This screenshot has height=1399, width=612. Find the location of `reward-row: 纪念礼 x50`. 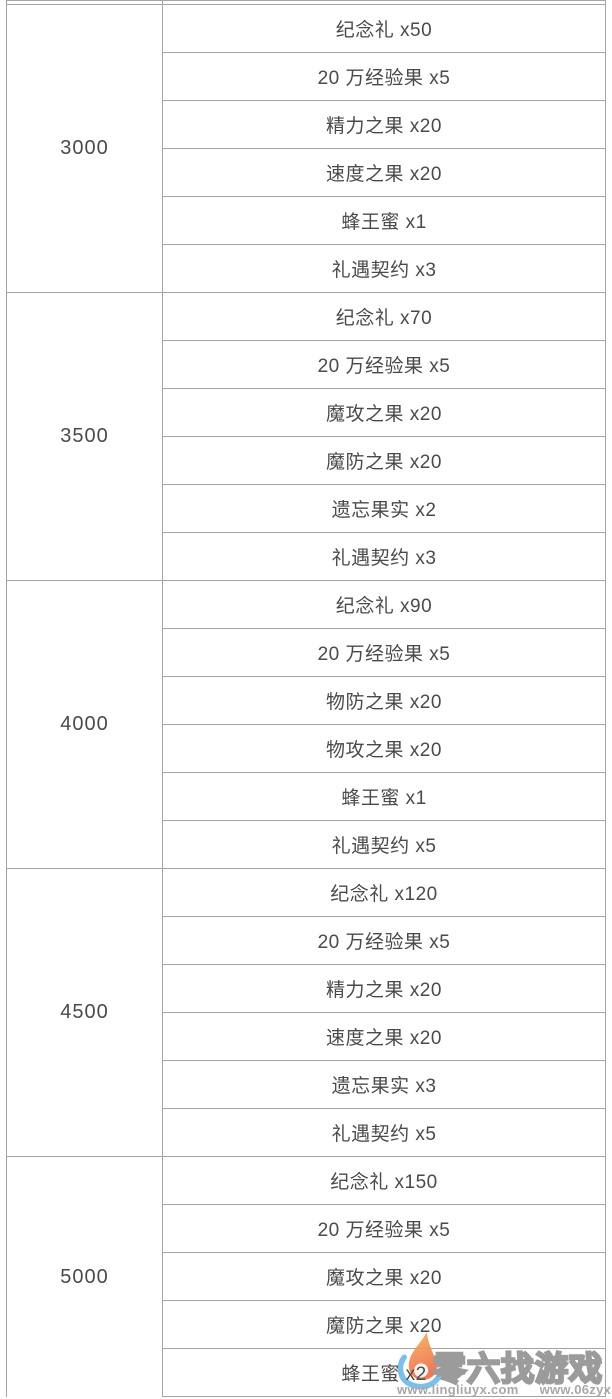

reward-row: 纪念礼 x50 is located at coordinates (384, 29).